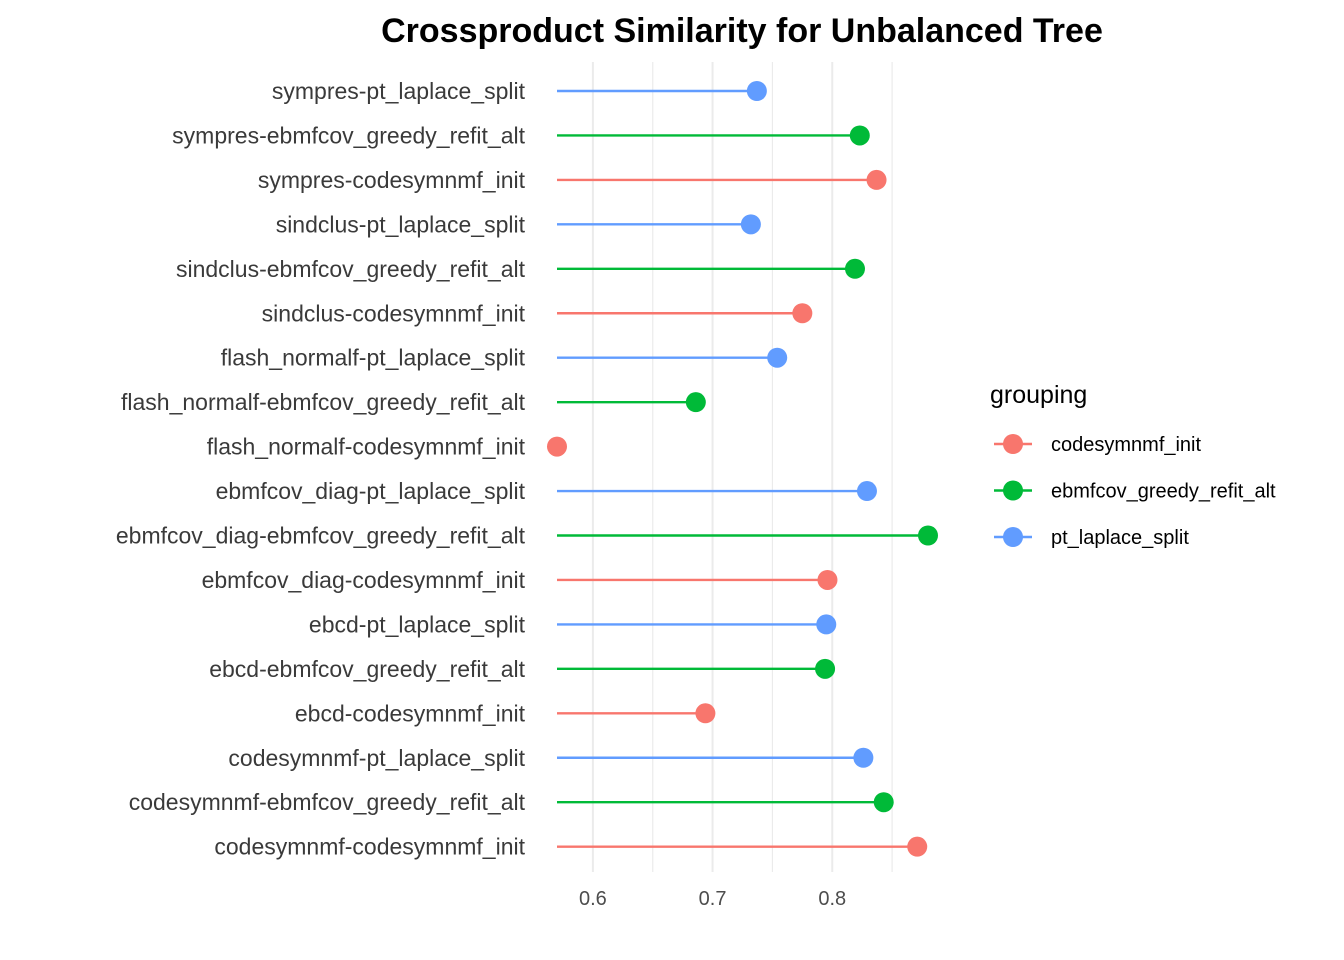 This screenshot has width=1344, height=960. I want to click on category-label: ebcd-codesymnmf_init, so click(410, 713).